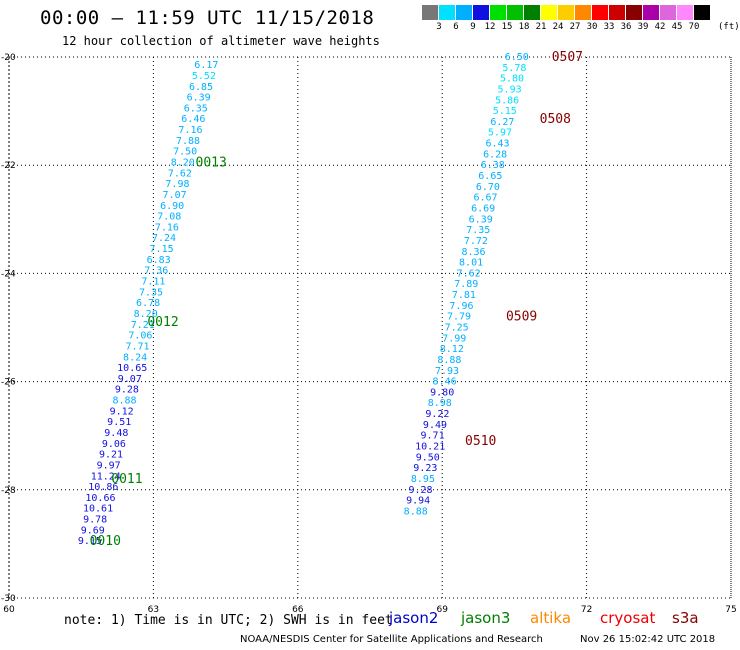 The image size is (740, 650). I want to click on legend-jason3: jason3, so click(486, 618).